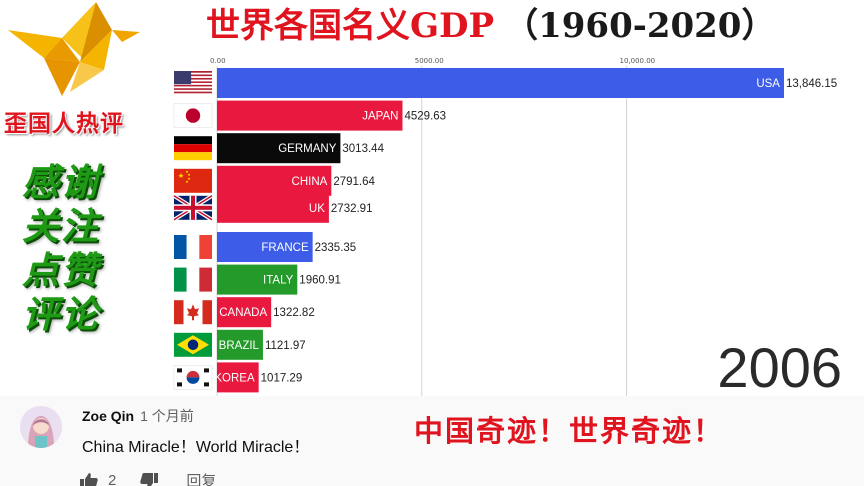 The image size is (864, 486). I want to click on caption: 中国奇迹！世界奇迹！, so click(569, 431).